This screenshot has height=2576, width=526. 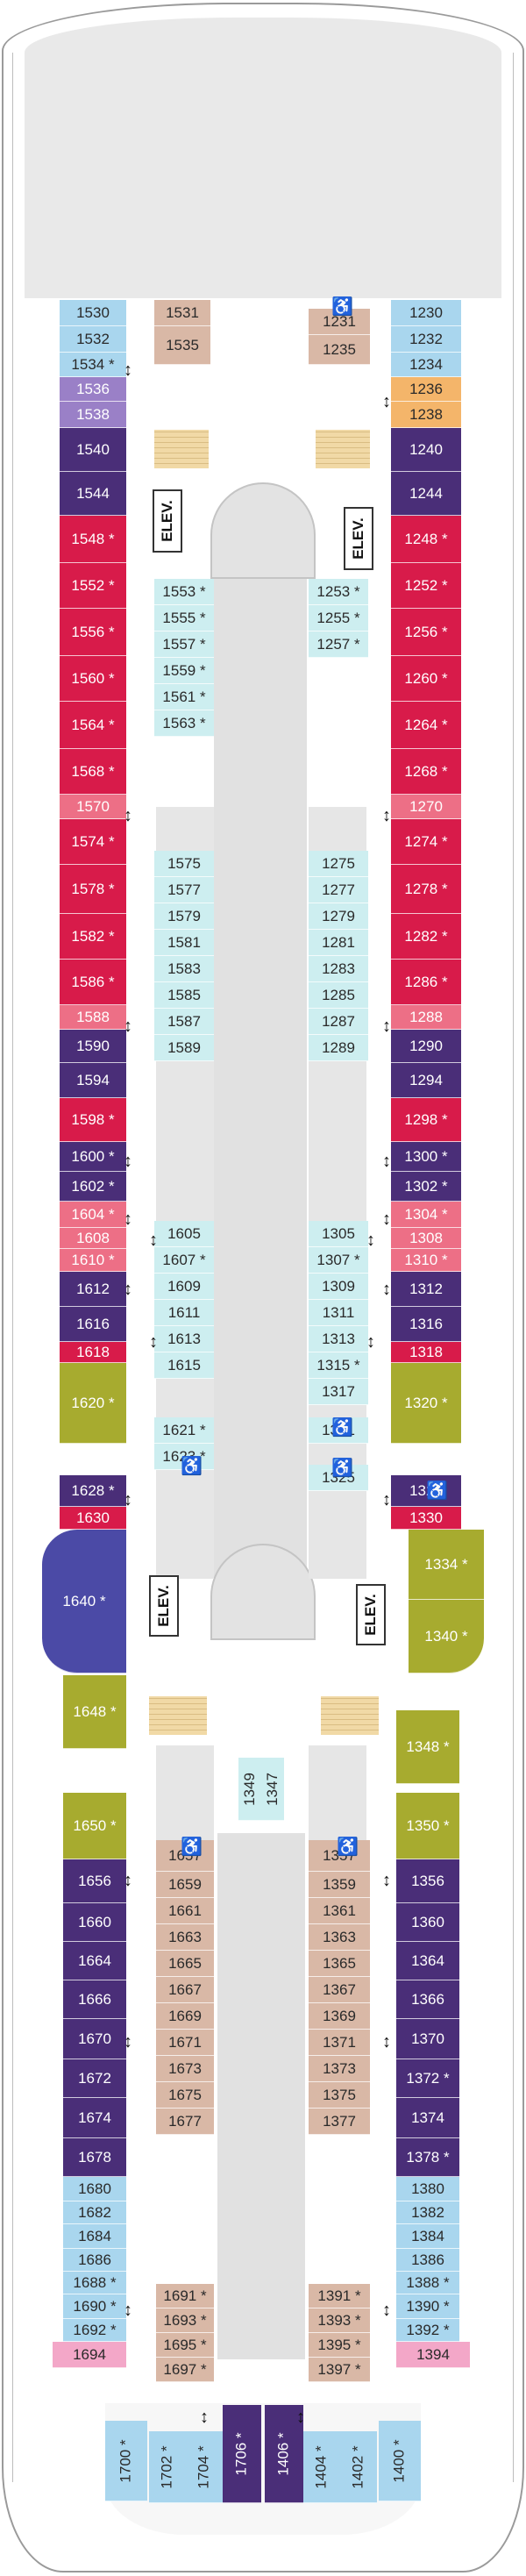 I want to click on cabin-1700: 1700 *, so click(x=126, y=2461).